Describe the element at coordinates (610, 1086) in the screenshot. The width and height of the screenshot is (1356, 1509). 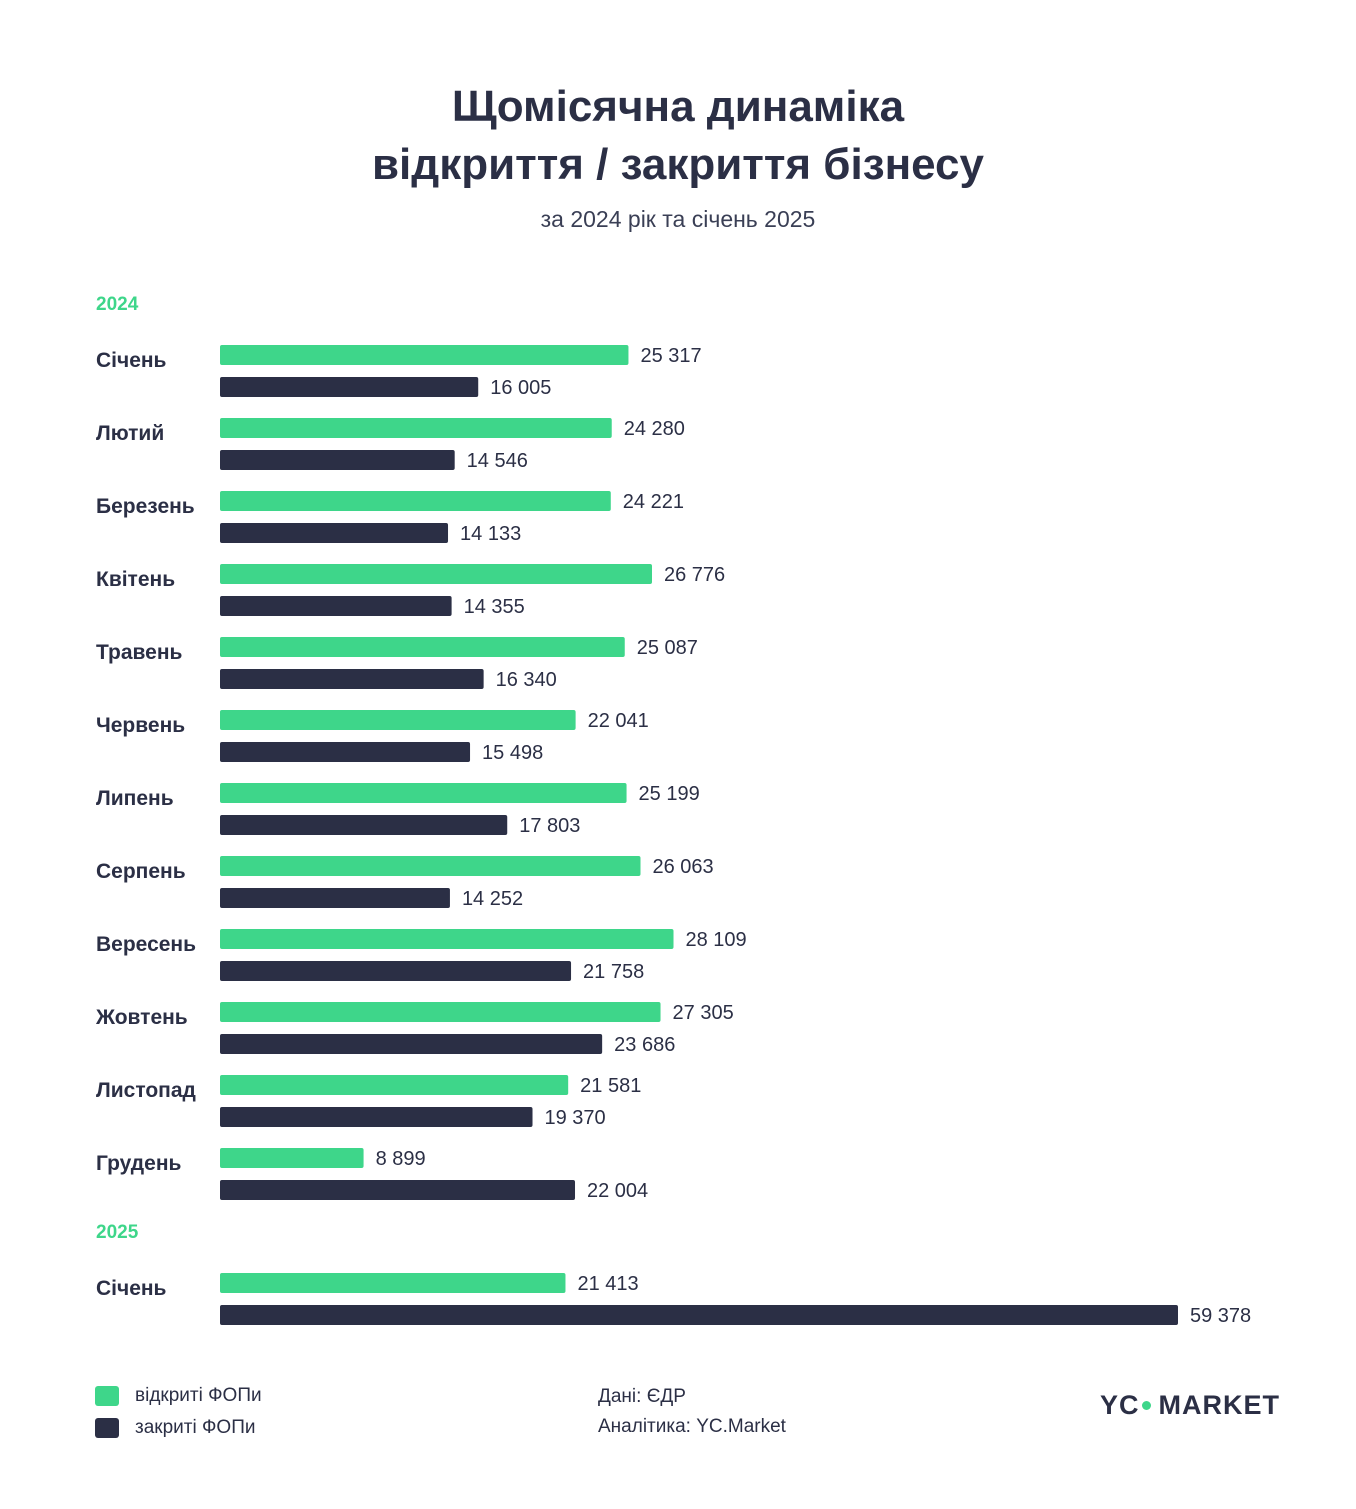
I see `value-label-opened: 21 581` at that location.